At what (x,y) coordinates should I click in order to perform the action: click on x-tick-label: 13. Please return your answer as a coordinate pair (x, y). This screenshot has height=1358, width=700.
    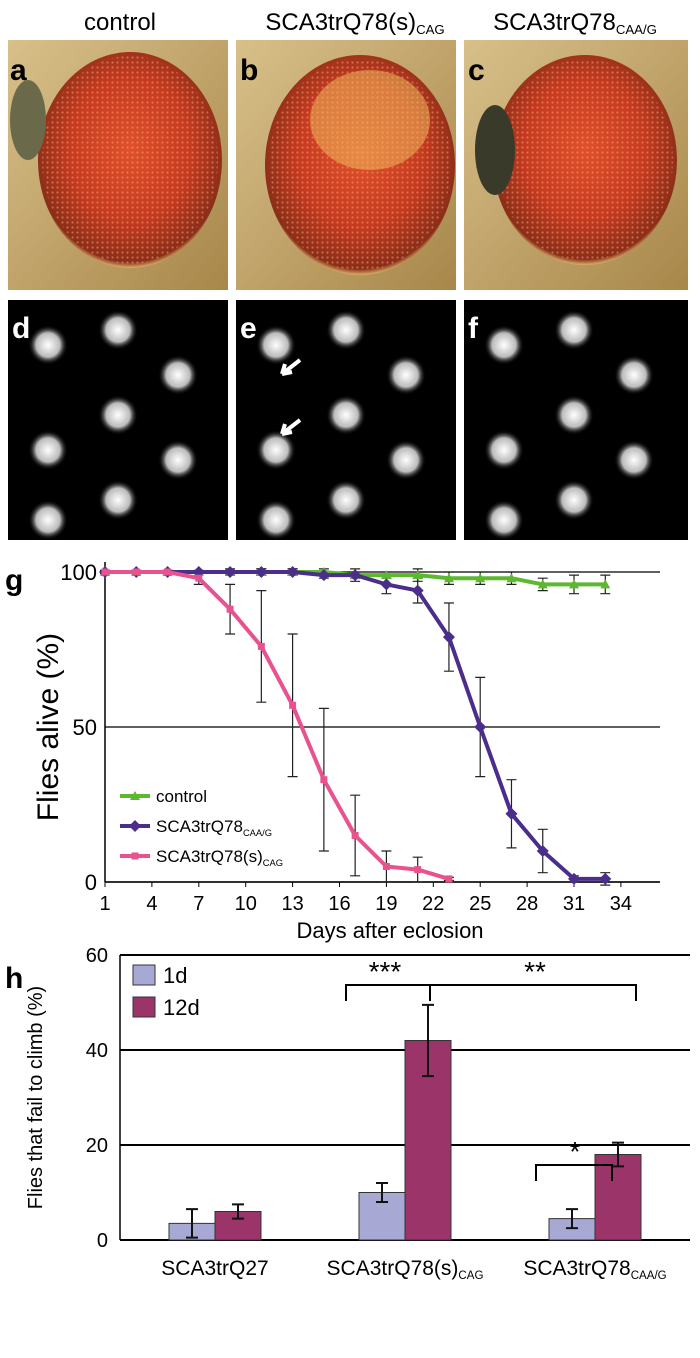
    Looking at the image, I should click on (292, 904).